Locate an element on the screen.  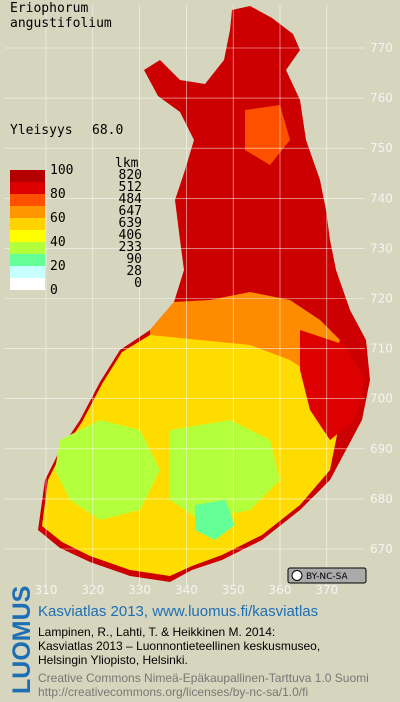
license-badge: BY-NC-SA is located at coordinates (327, 575).